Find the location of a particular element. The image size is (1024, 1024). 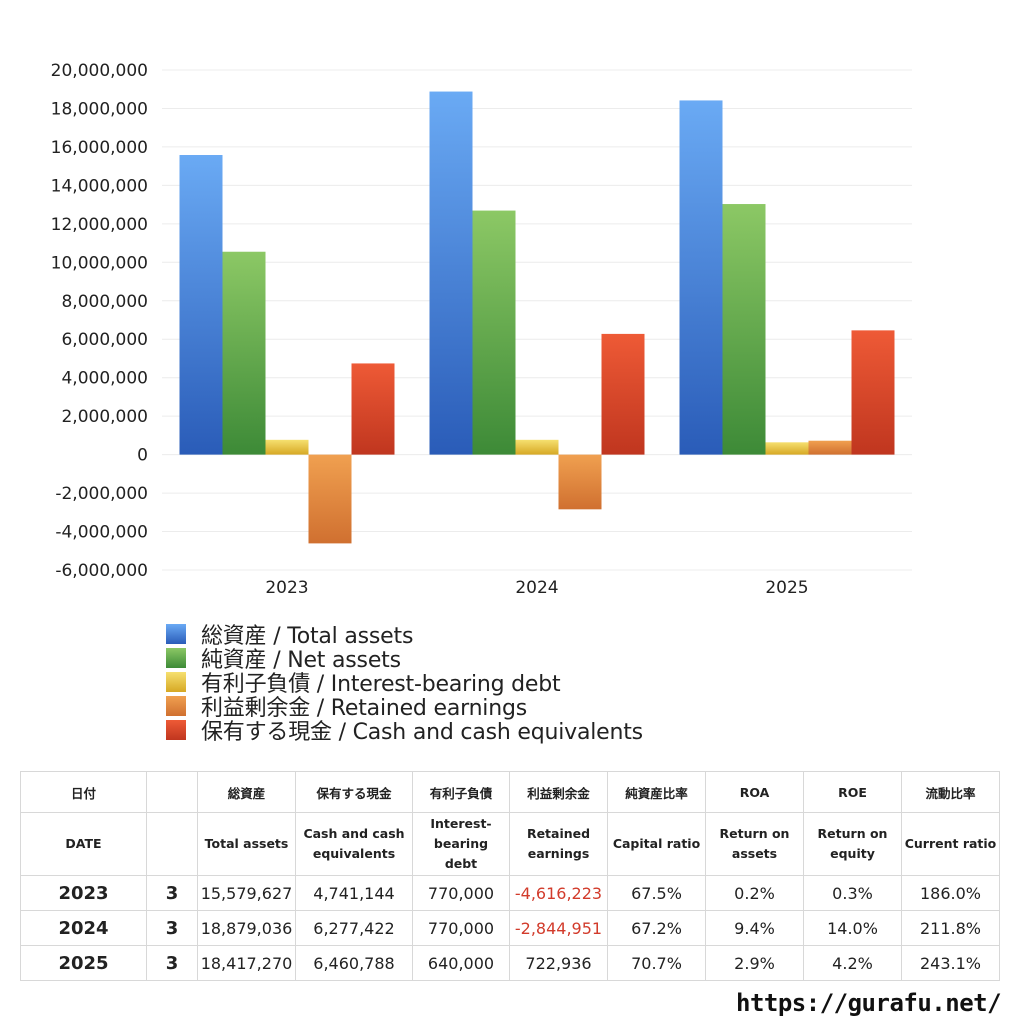

y-tick-label: 14,000,000 is located at coordinates (99, 186).